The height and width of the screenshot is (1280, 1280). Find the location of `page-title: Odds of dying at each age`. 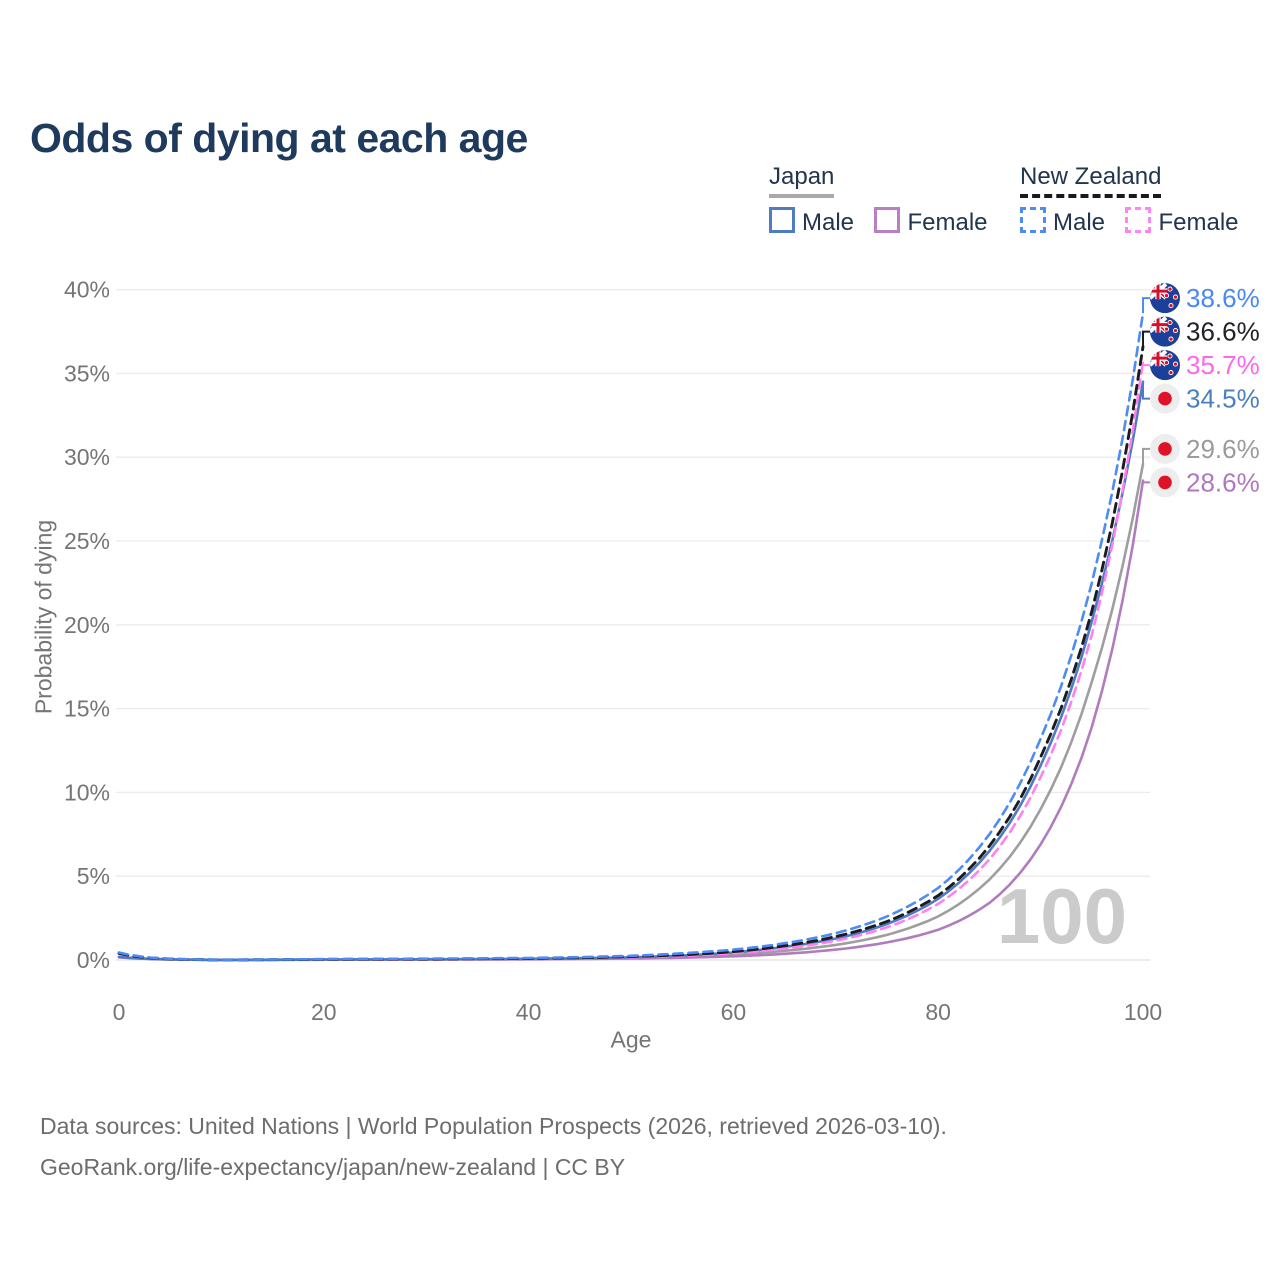

page-title: Odds of dying at each age is located at coordinates (279, 138).